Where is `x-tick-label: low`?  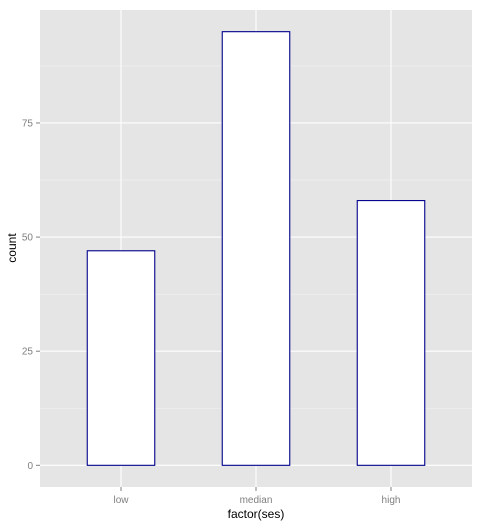 x-tick-label: low is located at coordinates (121, 500).